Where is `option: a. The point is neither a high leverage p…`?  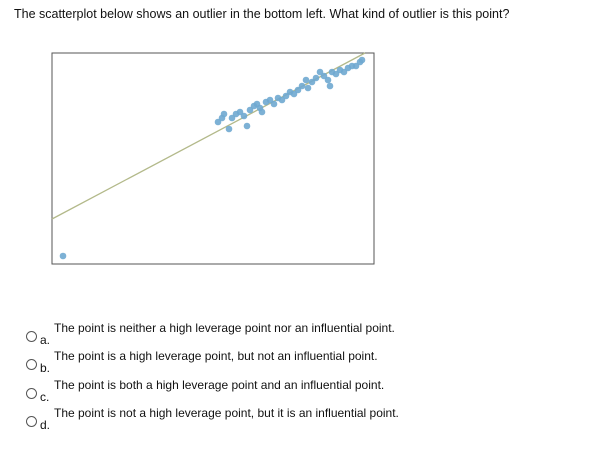 option: a. The point is neither a high leverage p… is located at coordinates (296, 334).